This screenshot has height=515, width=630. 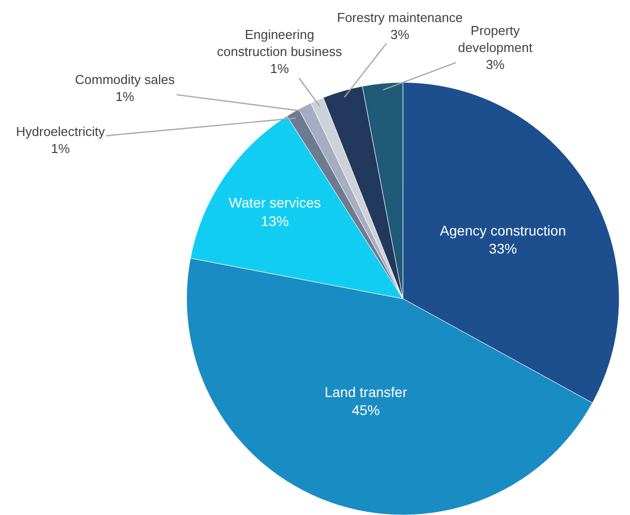 What do you see at coordinates (280, 43) in the screenshot?
I see `slice-label: Engineering construction business` at bounding box center [280, 43].